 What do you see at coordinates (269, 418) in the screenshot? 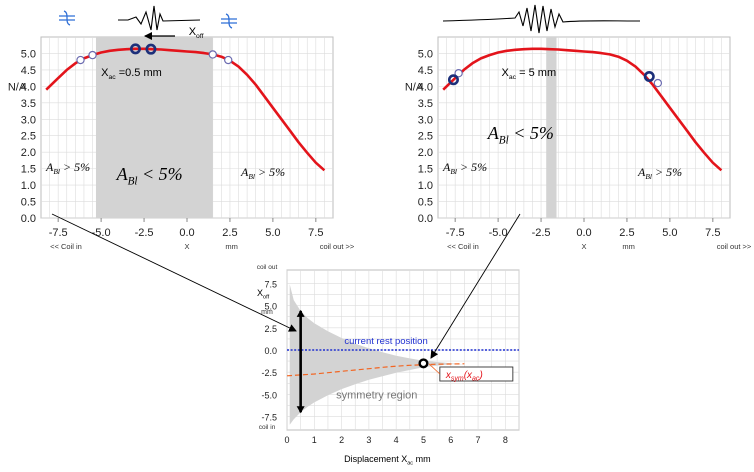
I see `y-tick-label: -7.5` at bounding box center [269, 418].